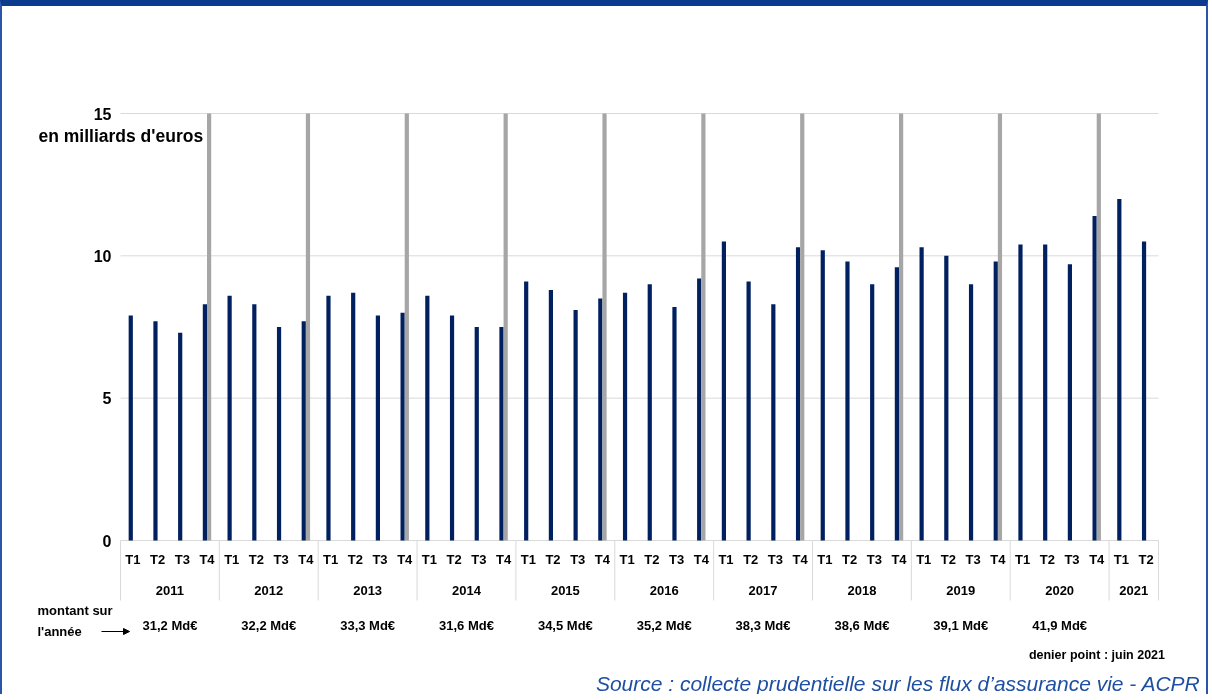 The height and width of the screenshot is (700, 1212). What do you see at coordinates (1134, 590) in the screenshot?
I see `text: 2021` at bounding box center [1134, 590].